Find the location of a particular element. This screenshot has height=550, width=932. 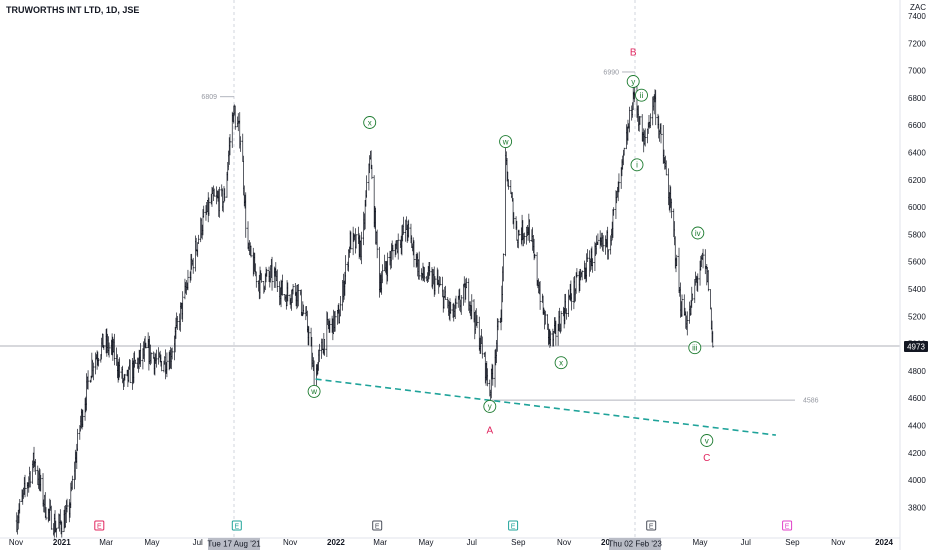

level-label: 4586 is located at coordinates (811, 401).